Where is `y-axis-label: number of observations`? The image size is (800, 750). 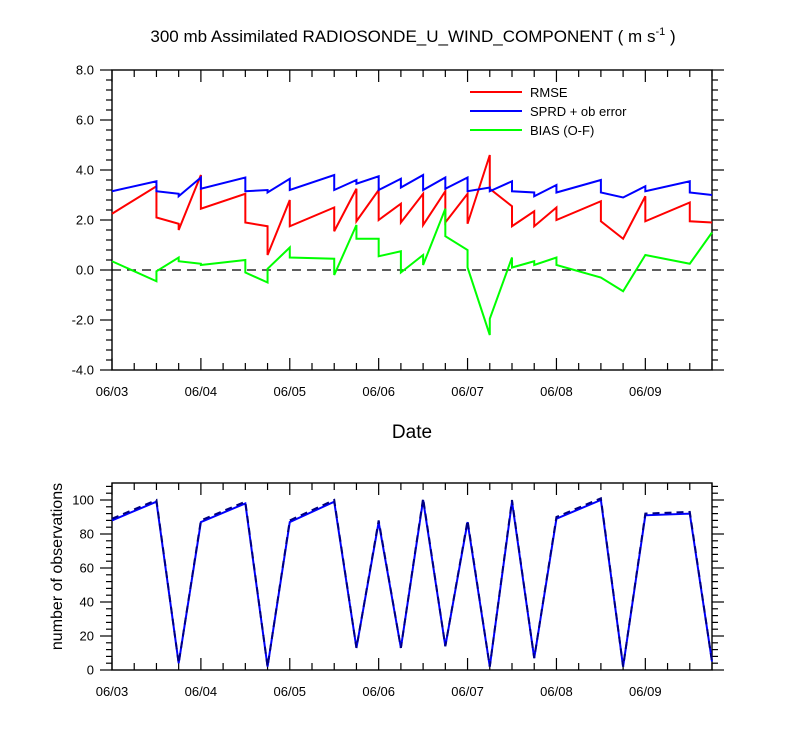
y-axis-label: number of observations is located at coordinates (57, 566).